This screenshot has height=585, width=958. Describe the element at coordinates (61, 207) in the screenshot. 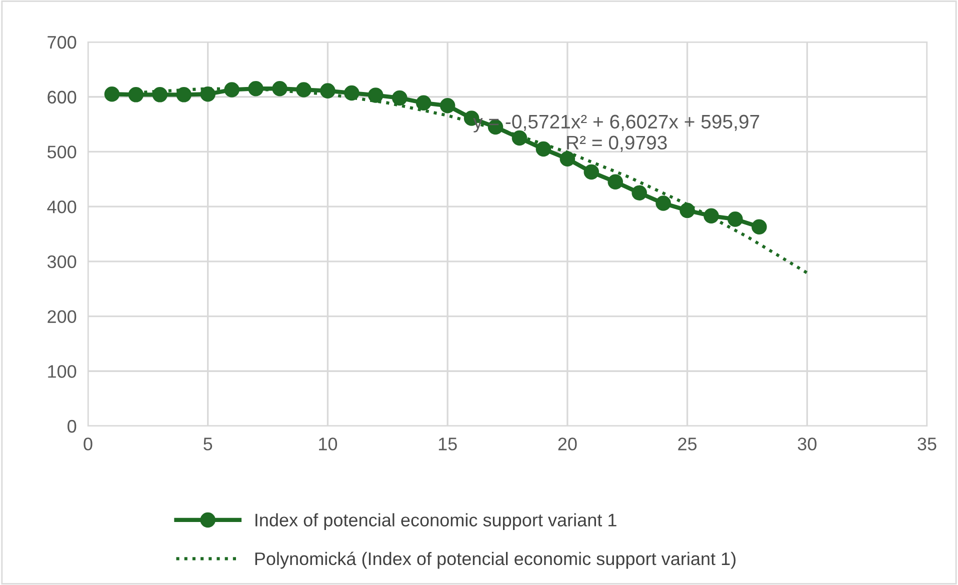

I see `y-tick-label: 400` at that location.